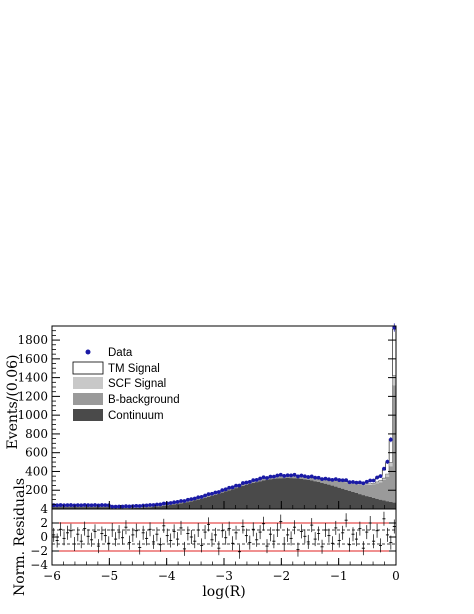  Describe the element at coordinates (44, 523) in the screenshot. I see `residual-y-tick-label: 2` at that location.